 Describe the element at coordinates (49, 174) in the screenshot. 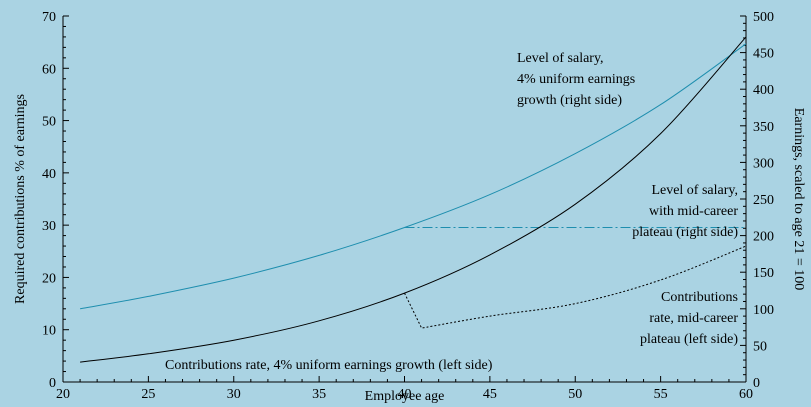

I see `y-left-tick-label: 40` at that location.